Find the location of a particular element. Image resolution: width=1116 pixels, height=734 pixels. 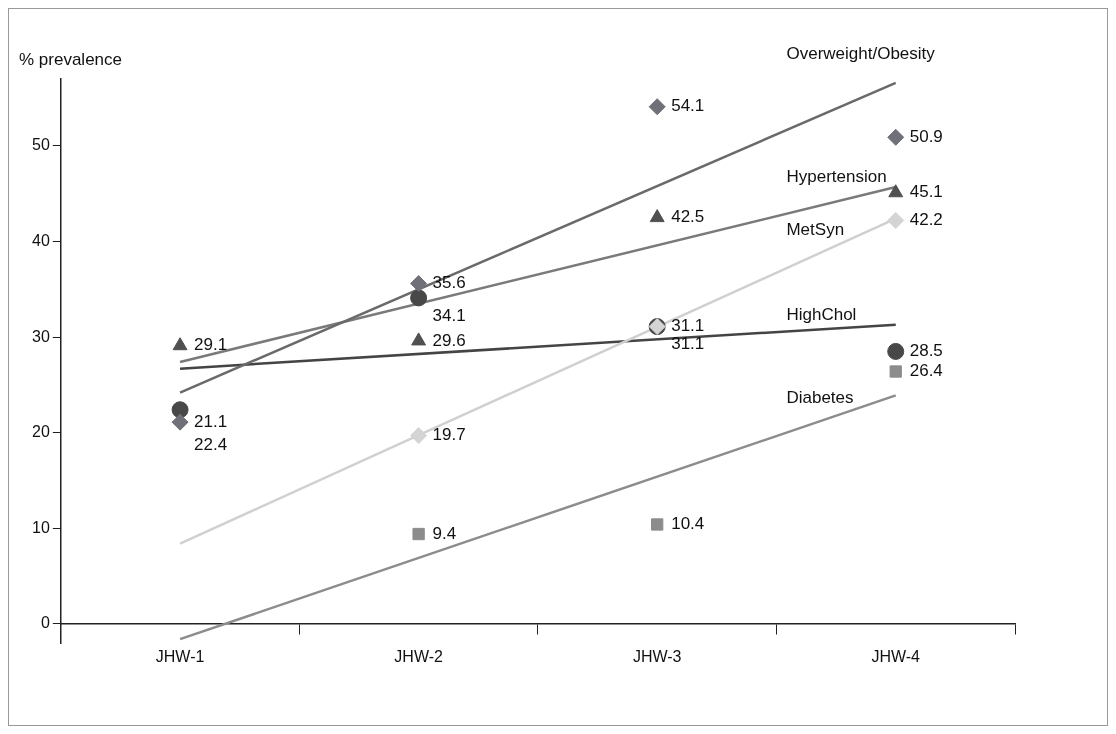

data-label: 29.6 is located at coordinates (449, 340).